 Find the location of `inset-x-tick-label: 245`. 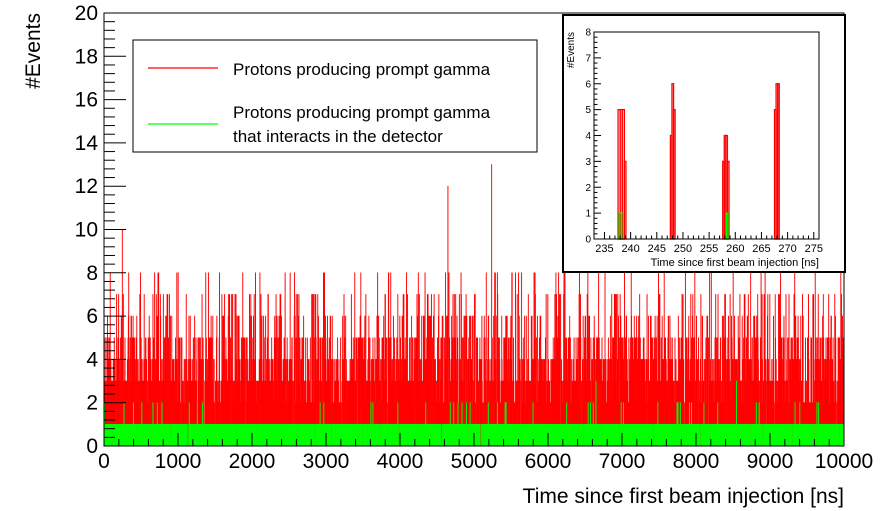

inset-x-tick-label: 245 is located at coordinates (657, 249).